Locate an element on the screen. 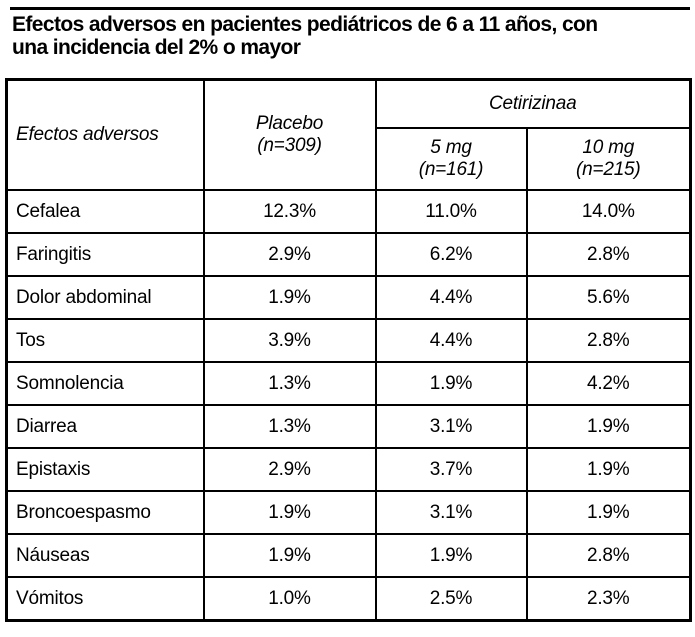  effect-name-cell: Dolor abdominal is located at coordinates (105, 297).